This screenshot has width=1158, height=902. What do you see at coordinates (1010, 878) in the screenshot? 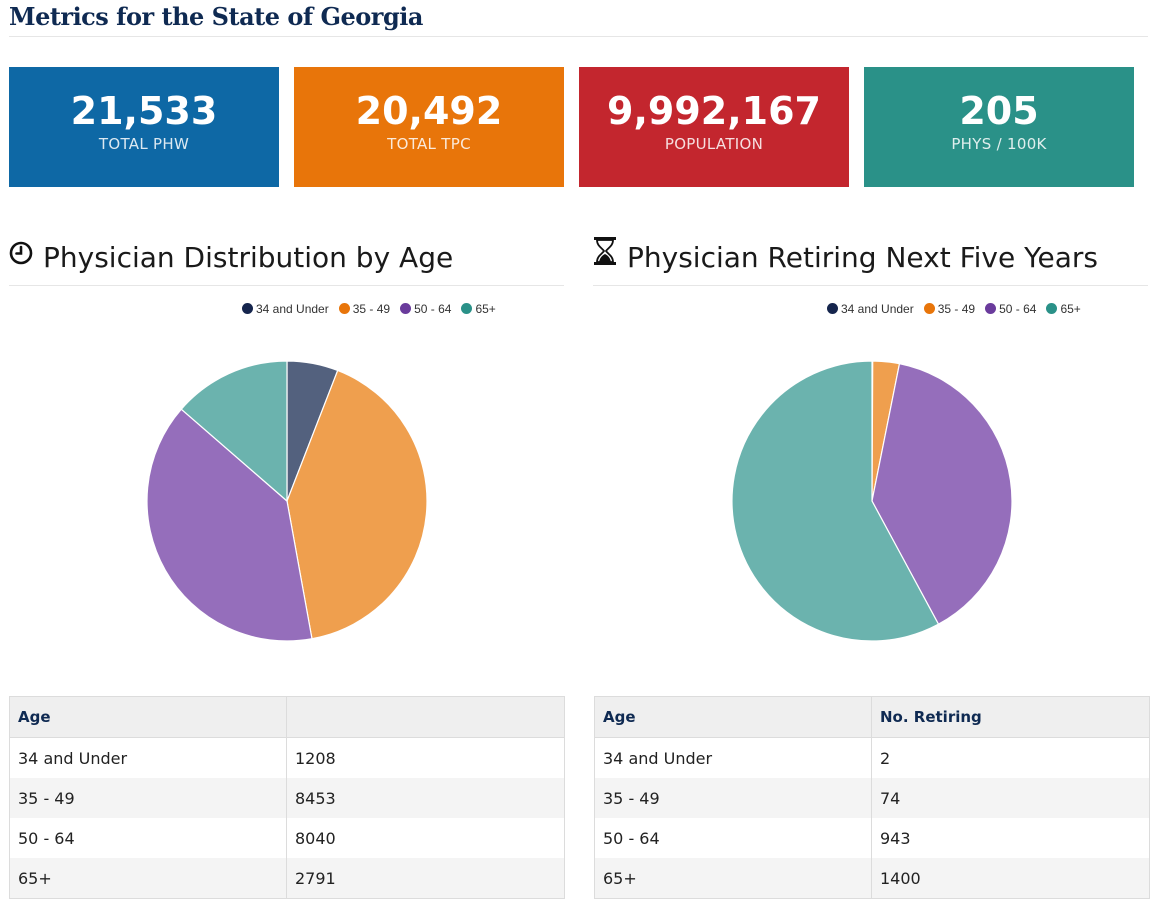
I see `table-cell: 1400` at bounding box center [1010, 878].